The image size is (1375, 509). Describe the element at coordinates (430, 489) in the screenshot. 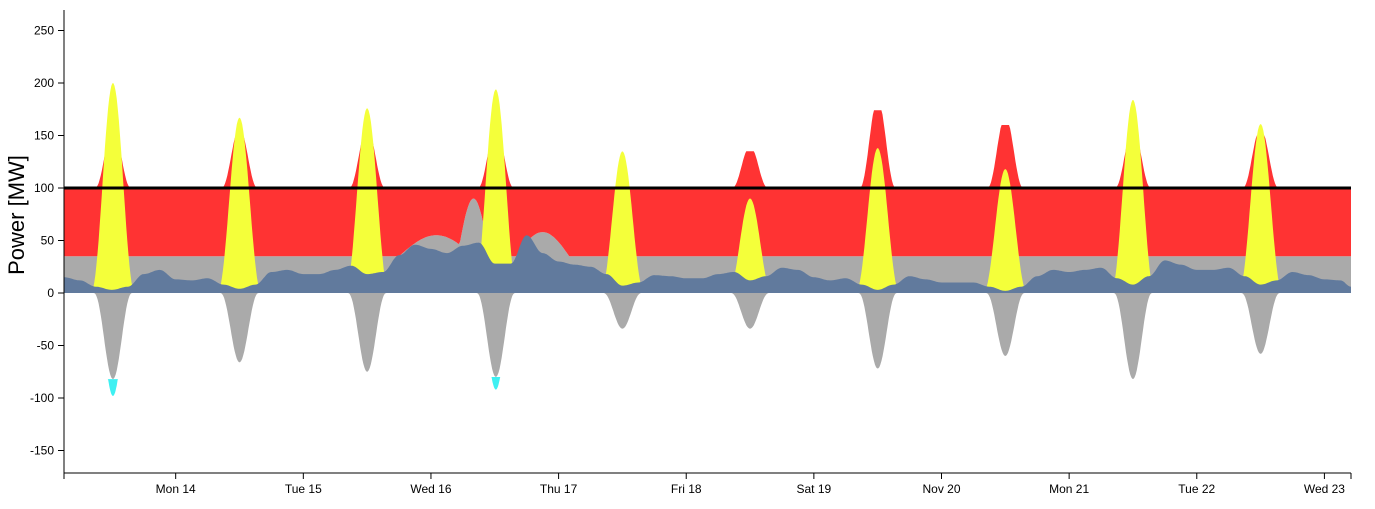

I see `x-tick-label: Wed 16` at that location.